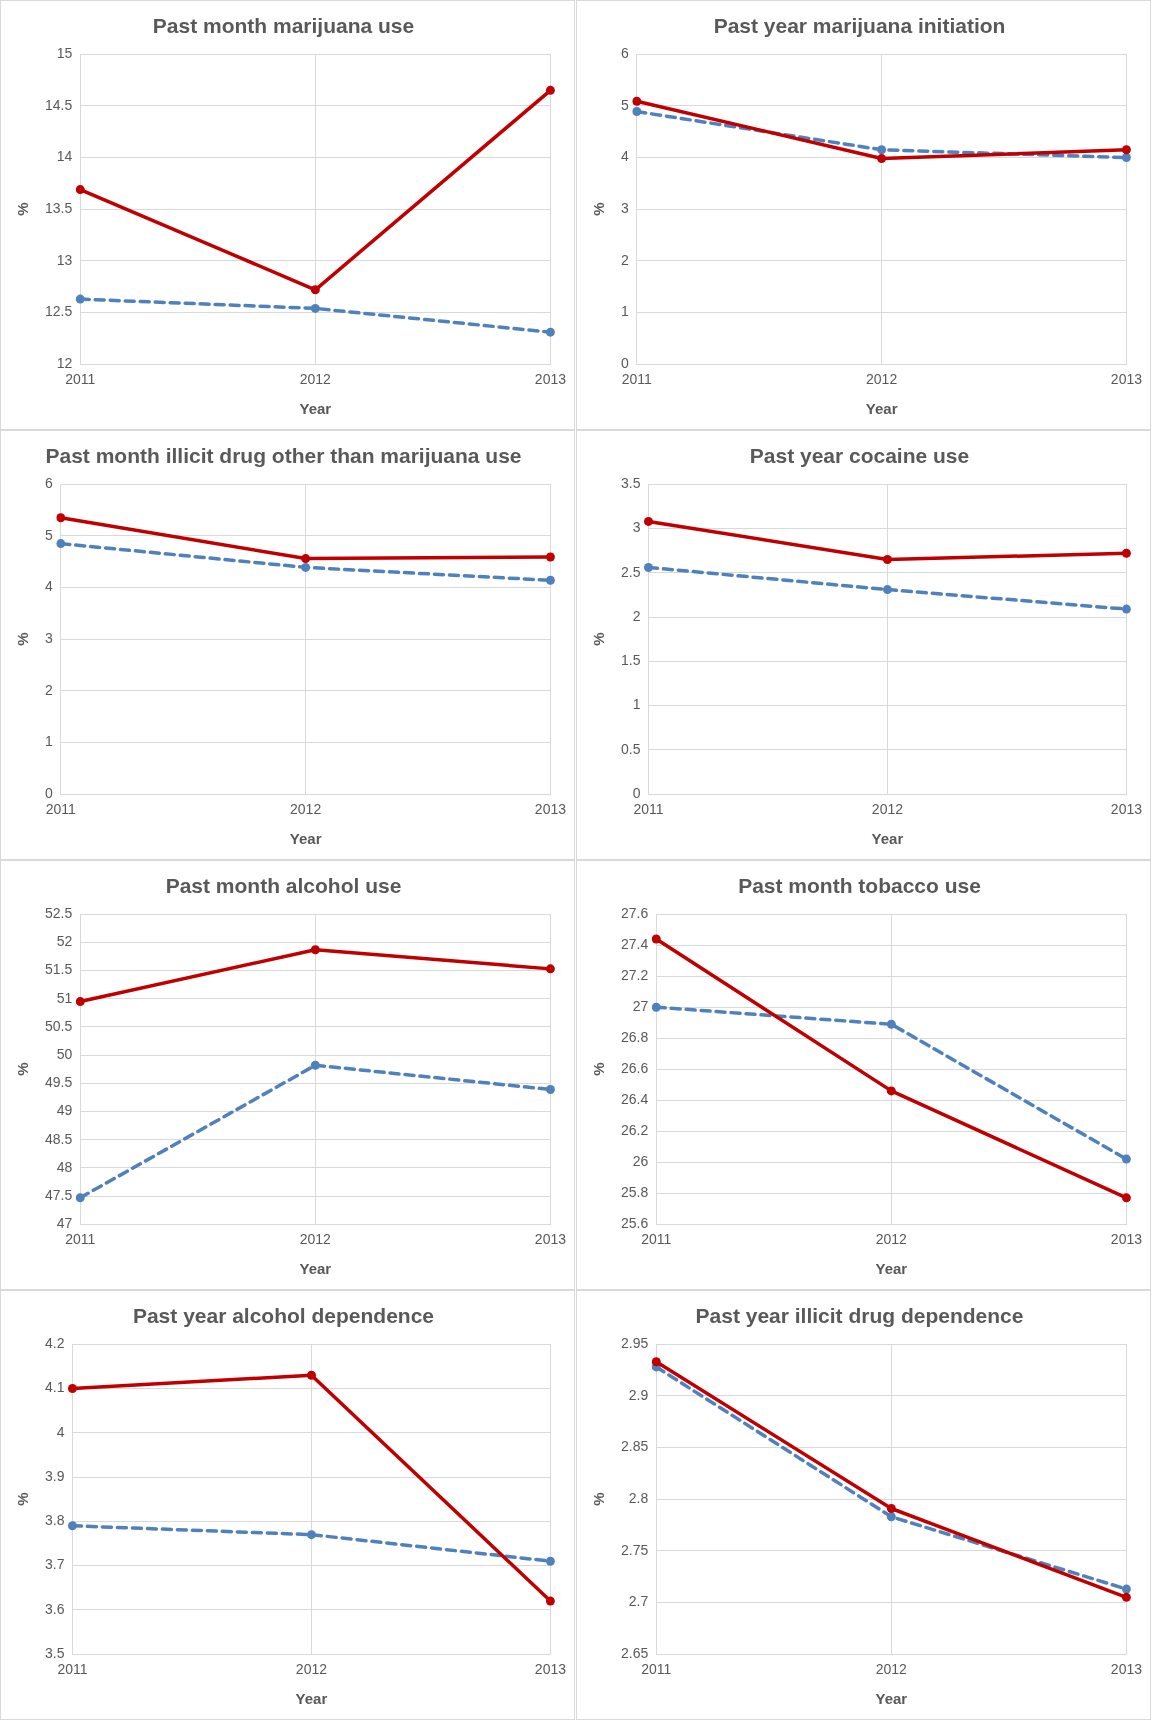  I want to click on chart-title: Past year cocaine use, so click(859, 456).